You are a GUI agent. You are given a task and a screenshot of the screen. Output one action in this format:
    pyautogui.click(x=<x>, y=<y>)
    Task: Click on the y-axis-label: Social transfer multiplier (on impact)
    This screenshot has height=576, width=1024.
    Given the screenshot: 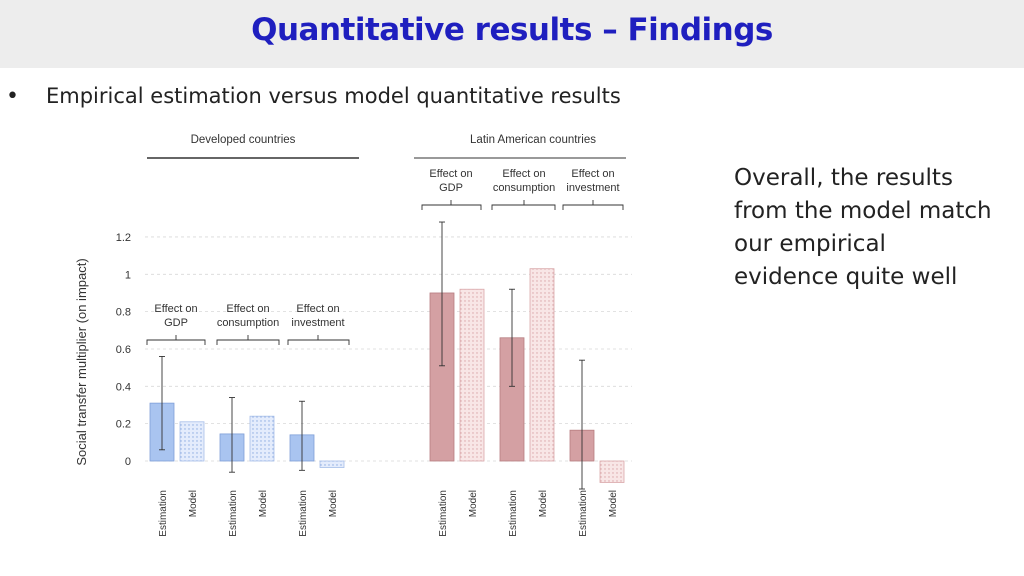 What is the action you would take?
    pyautogui.click(x=81, y=361)
    